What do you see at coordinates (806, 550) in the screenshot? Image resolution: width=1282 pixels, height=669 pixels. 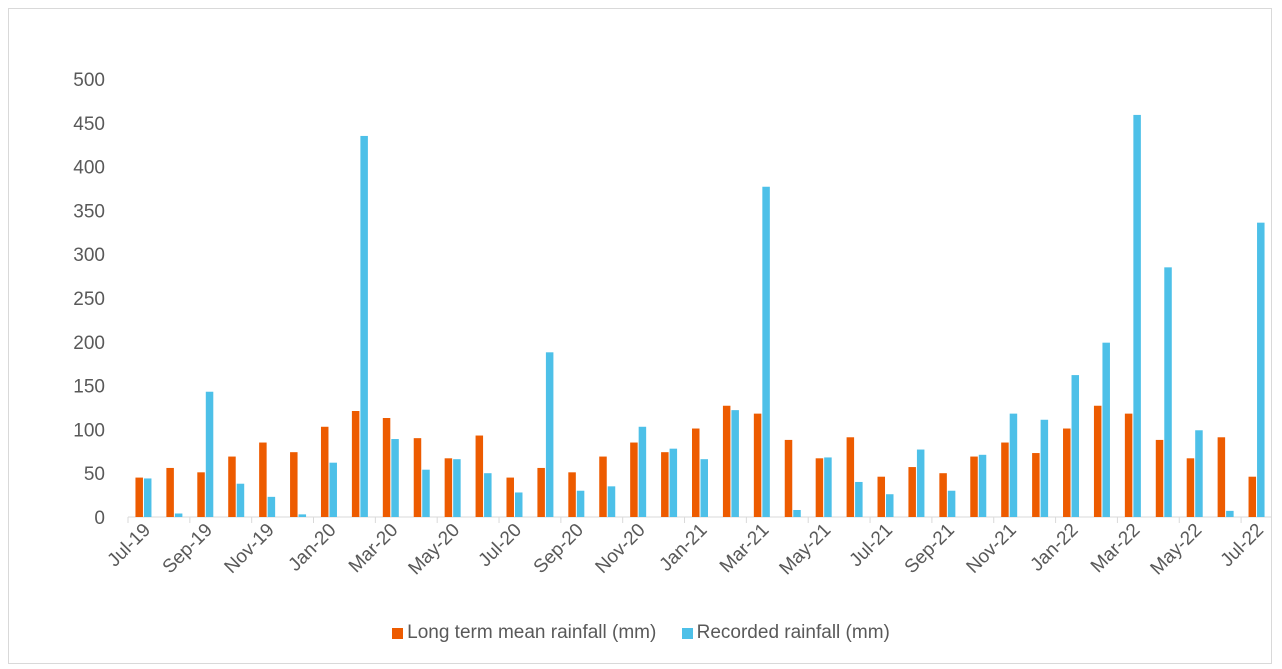 I see `x-tick-label: May-21` at bounding box center [806, 550].